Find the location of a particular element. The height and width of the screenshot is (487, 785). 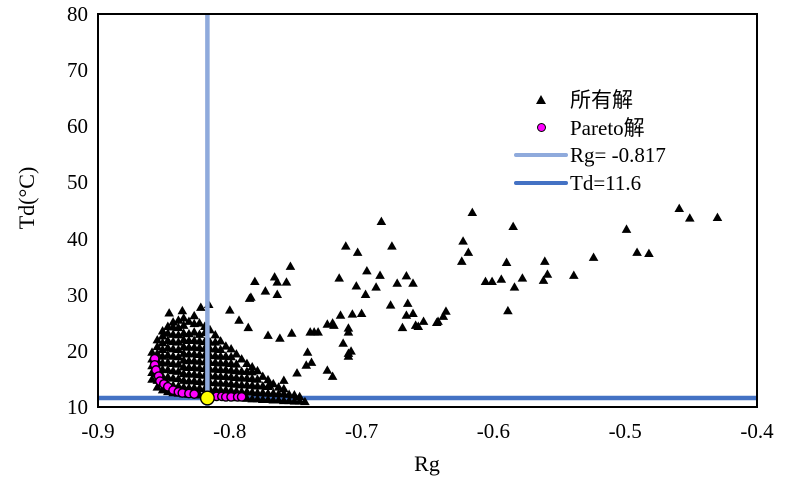

x-tick-label: -0.7 is located at coordinates (361, 431).